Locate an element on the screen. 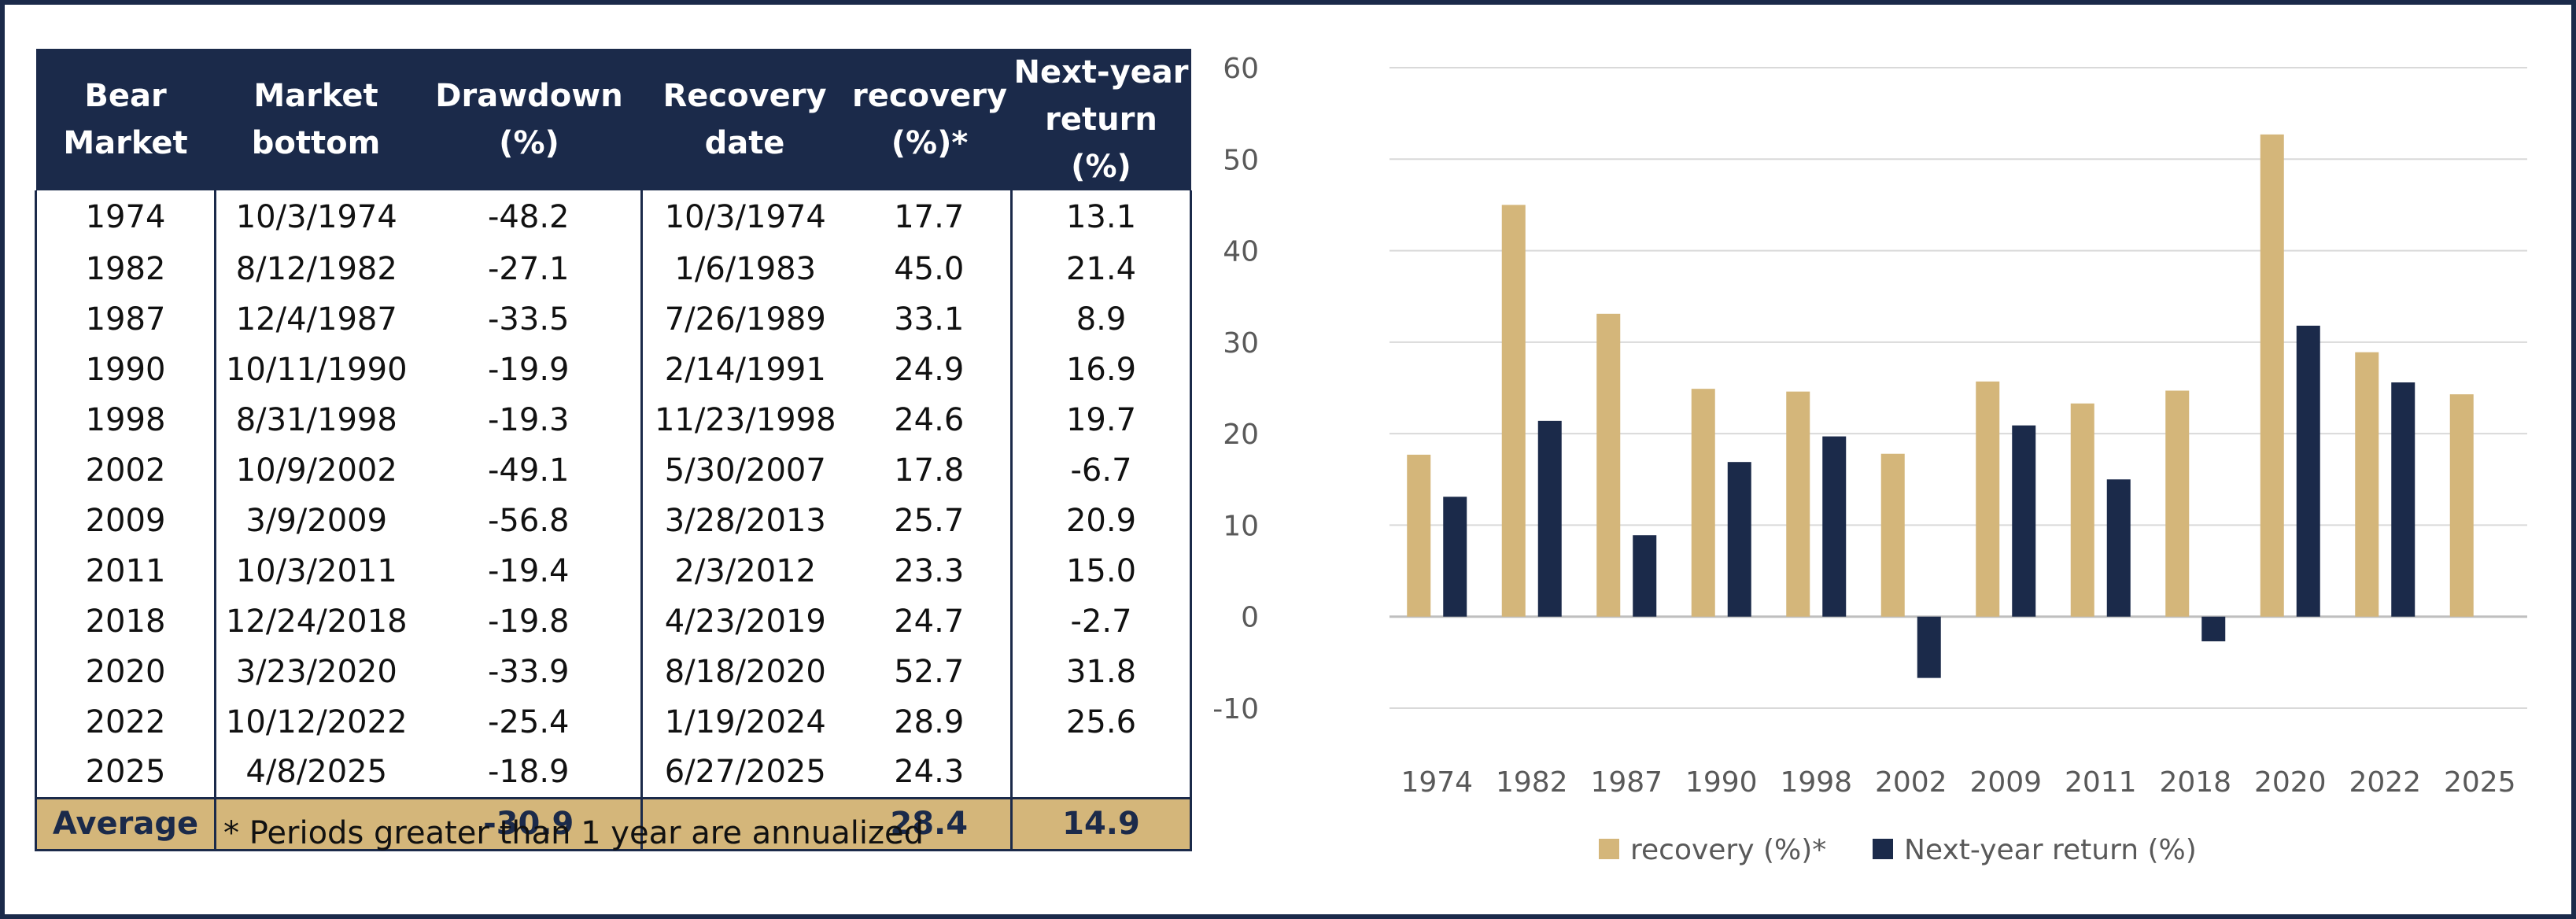 Image resolution: width=2576 pixels, height=919 pixels. cell-recovery-pct: 45.0 is located at coordinates (930, 269).